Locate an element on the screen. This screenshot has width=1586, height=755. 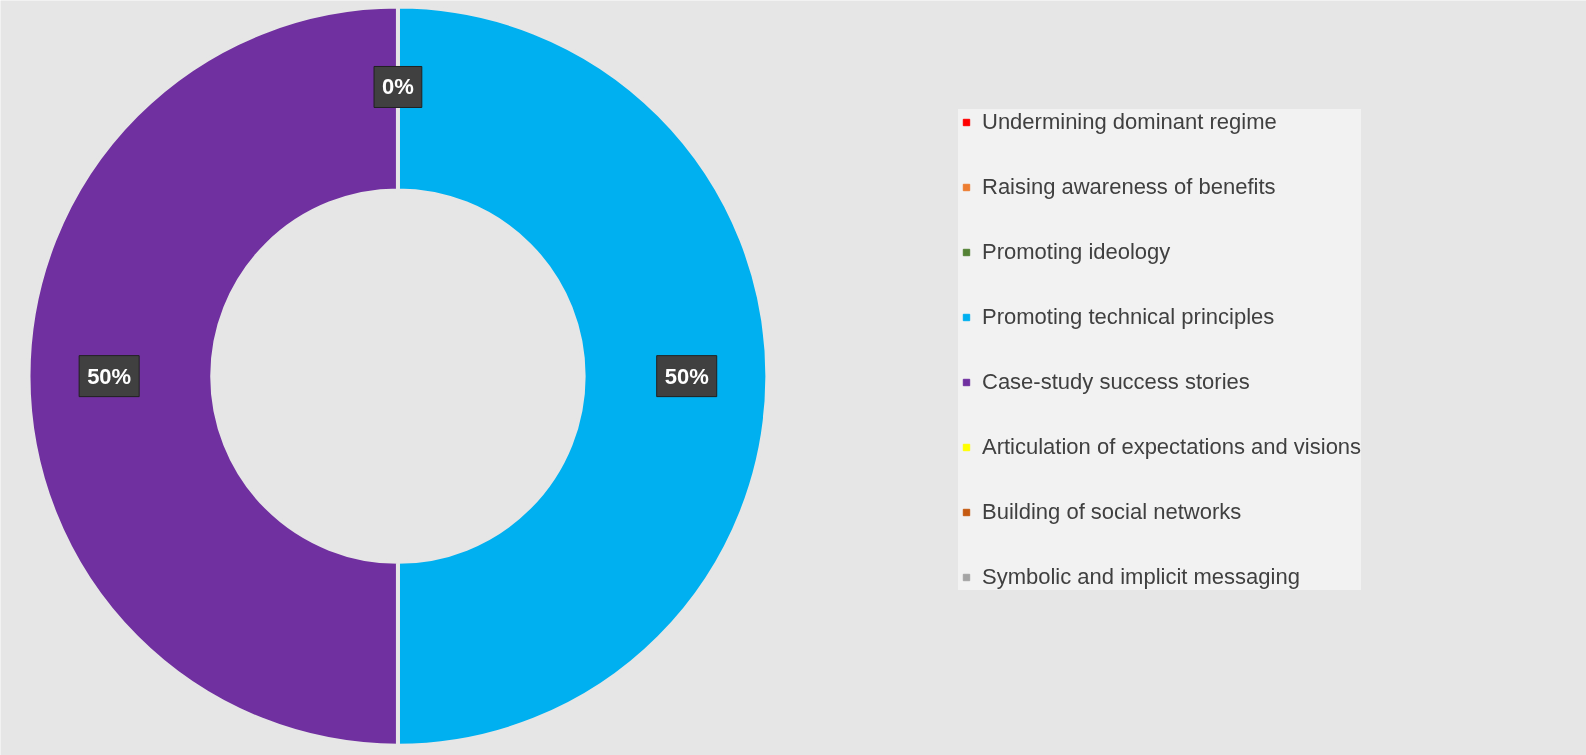
legend-label: Undermining dominant regime is located at coordinates (1129, 122).